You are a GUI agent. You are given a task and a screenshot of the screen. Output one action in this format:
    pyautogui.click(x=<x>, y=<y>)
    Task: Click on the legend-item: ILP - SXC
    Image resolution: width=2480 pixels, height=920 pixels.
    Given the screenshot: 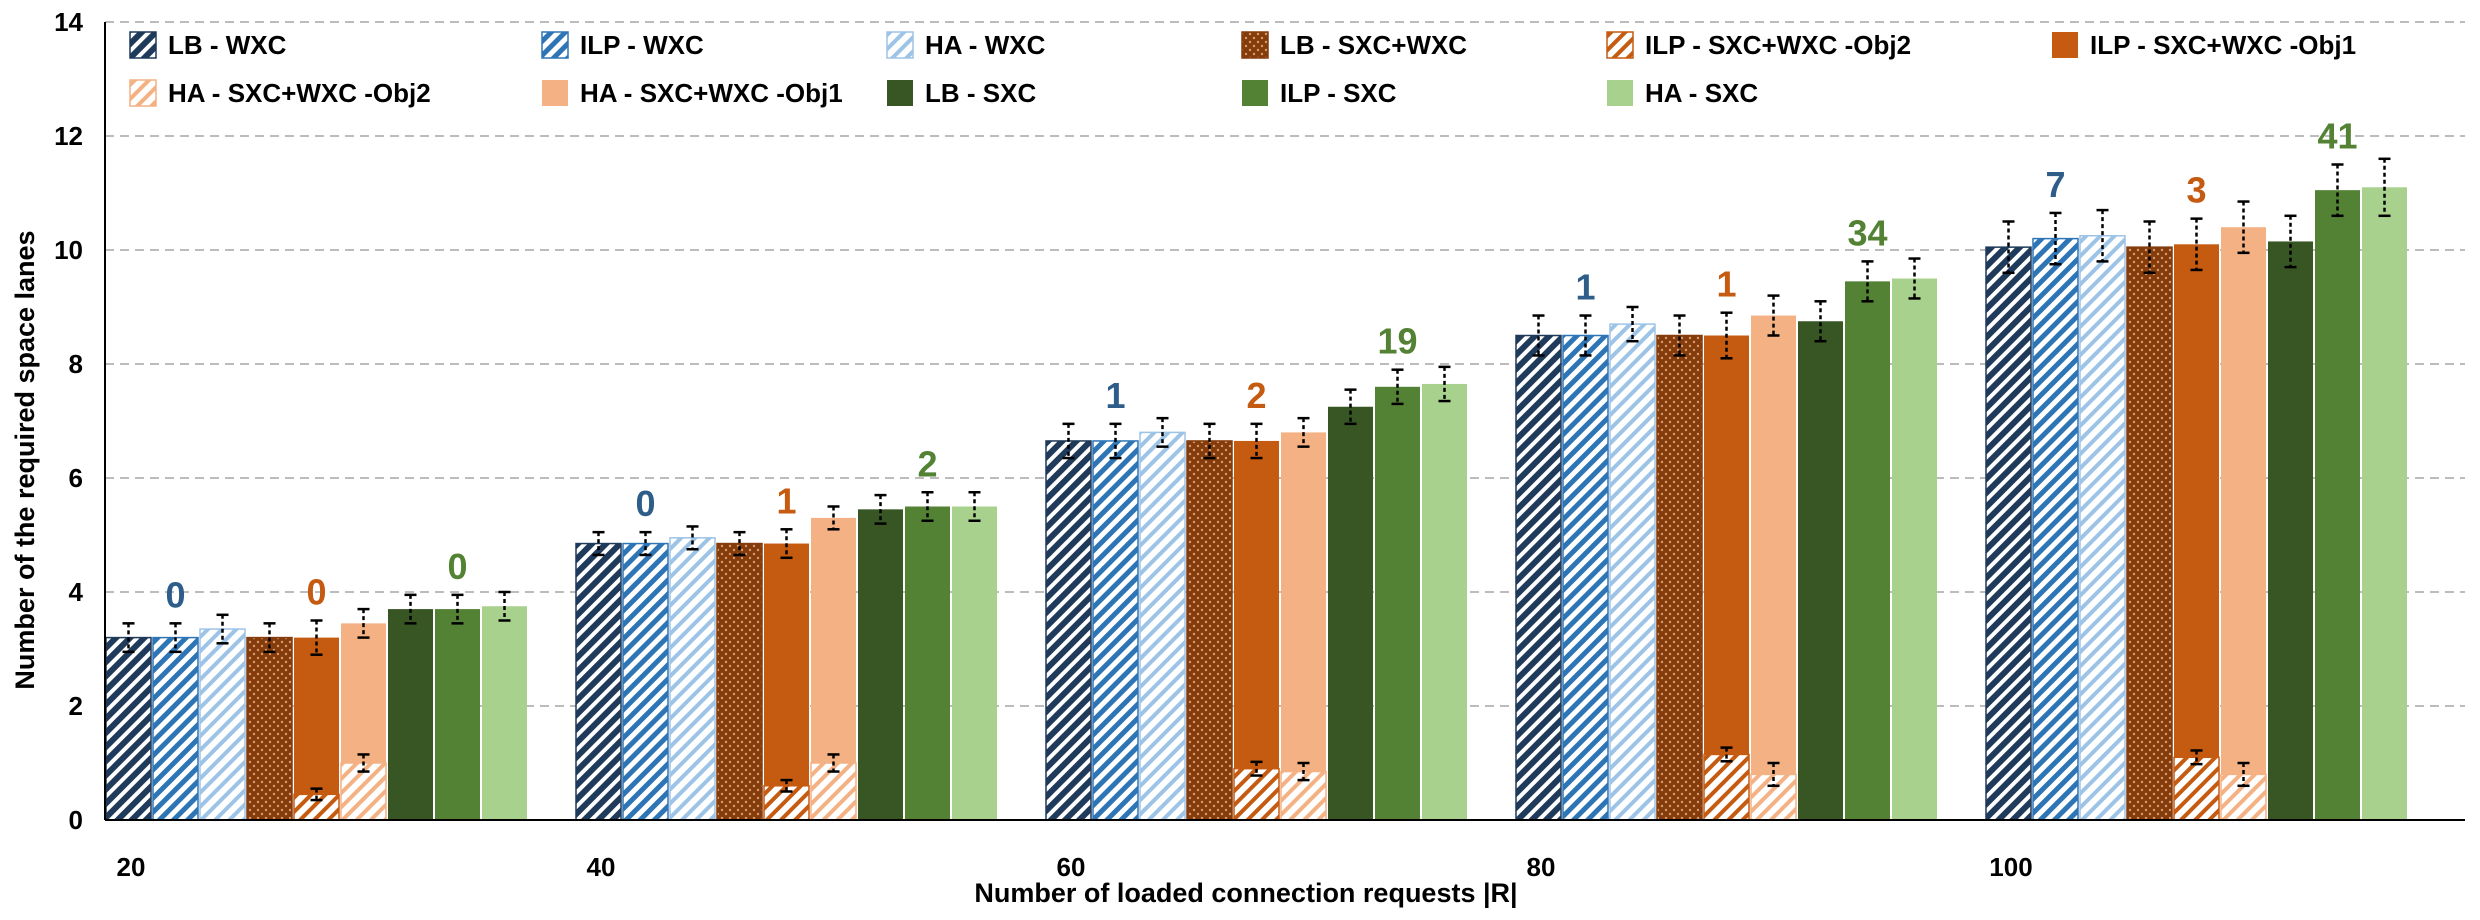 What is the action you would take?
    pyautogui.click(x=1319, y=93)
    